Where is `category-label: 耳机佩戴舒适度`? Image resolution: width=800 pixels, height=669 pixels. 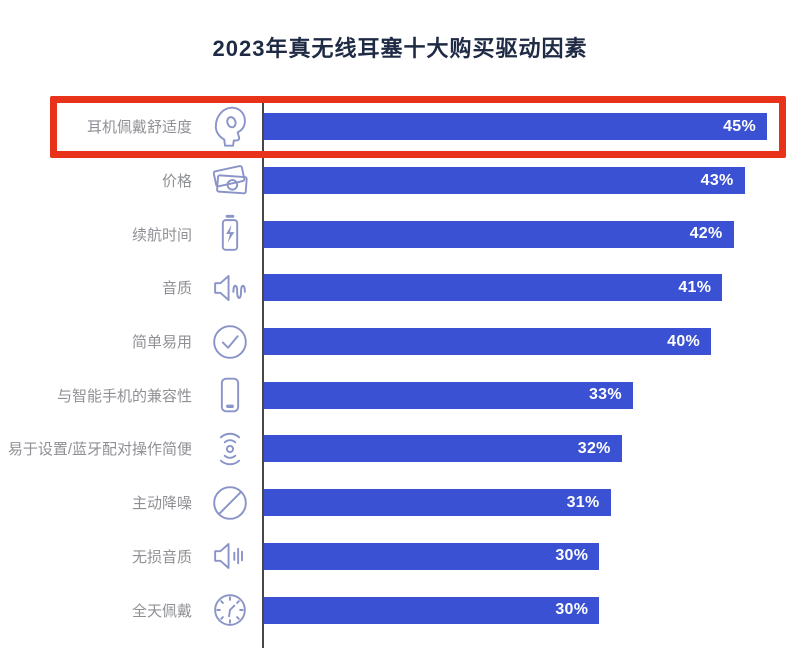
category-label: 耳机佩戴舒适度 is located at coordinates (139, 128).